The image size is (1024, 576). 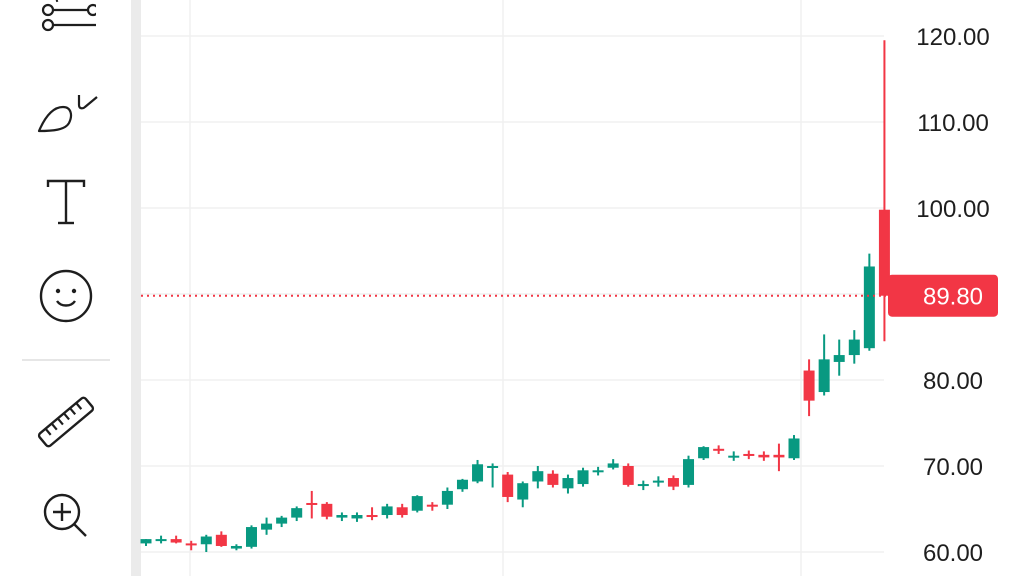 I want to click on text-icon, so click(x=66, y=202).